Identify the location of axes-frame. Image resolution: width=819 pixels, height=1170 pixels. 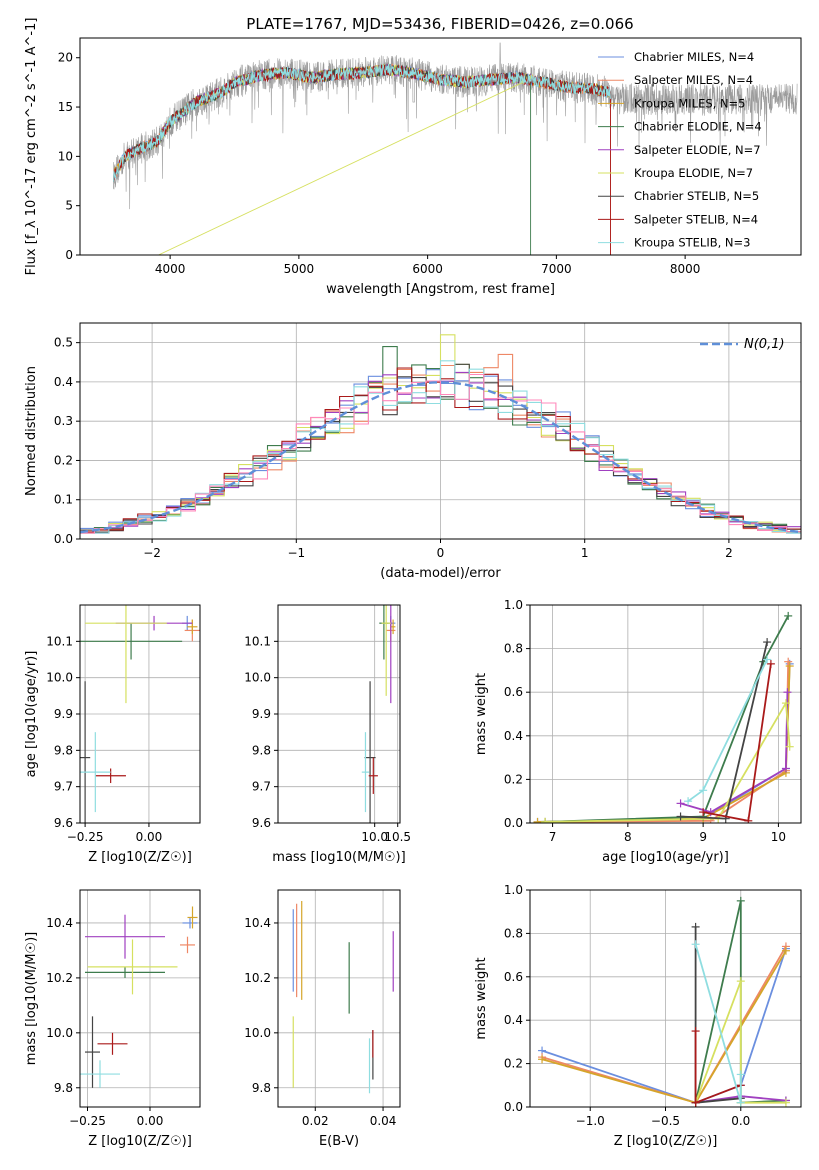
(665, 714).